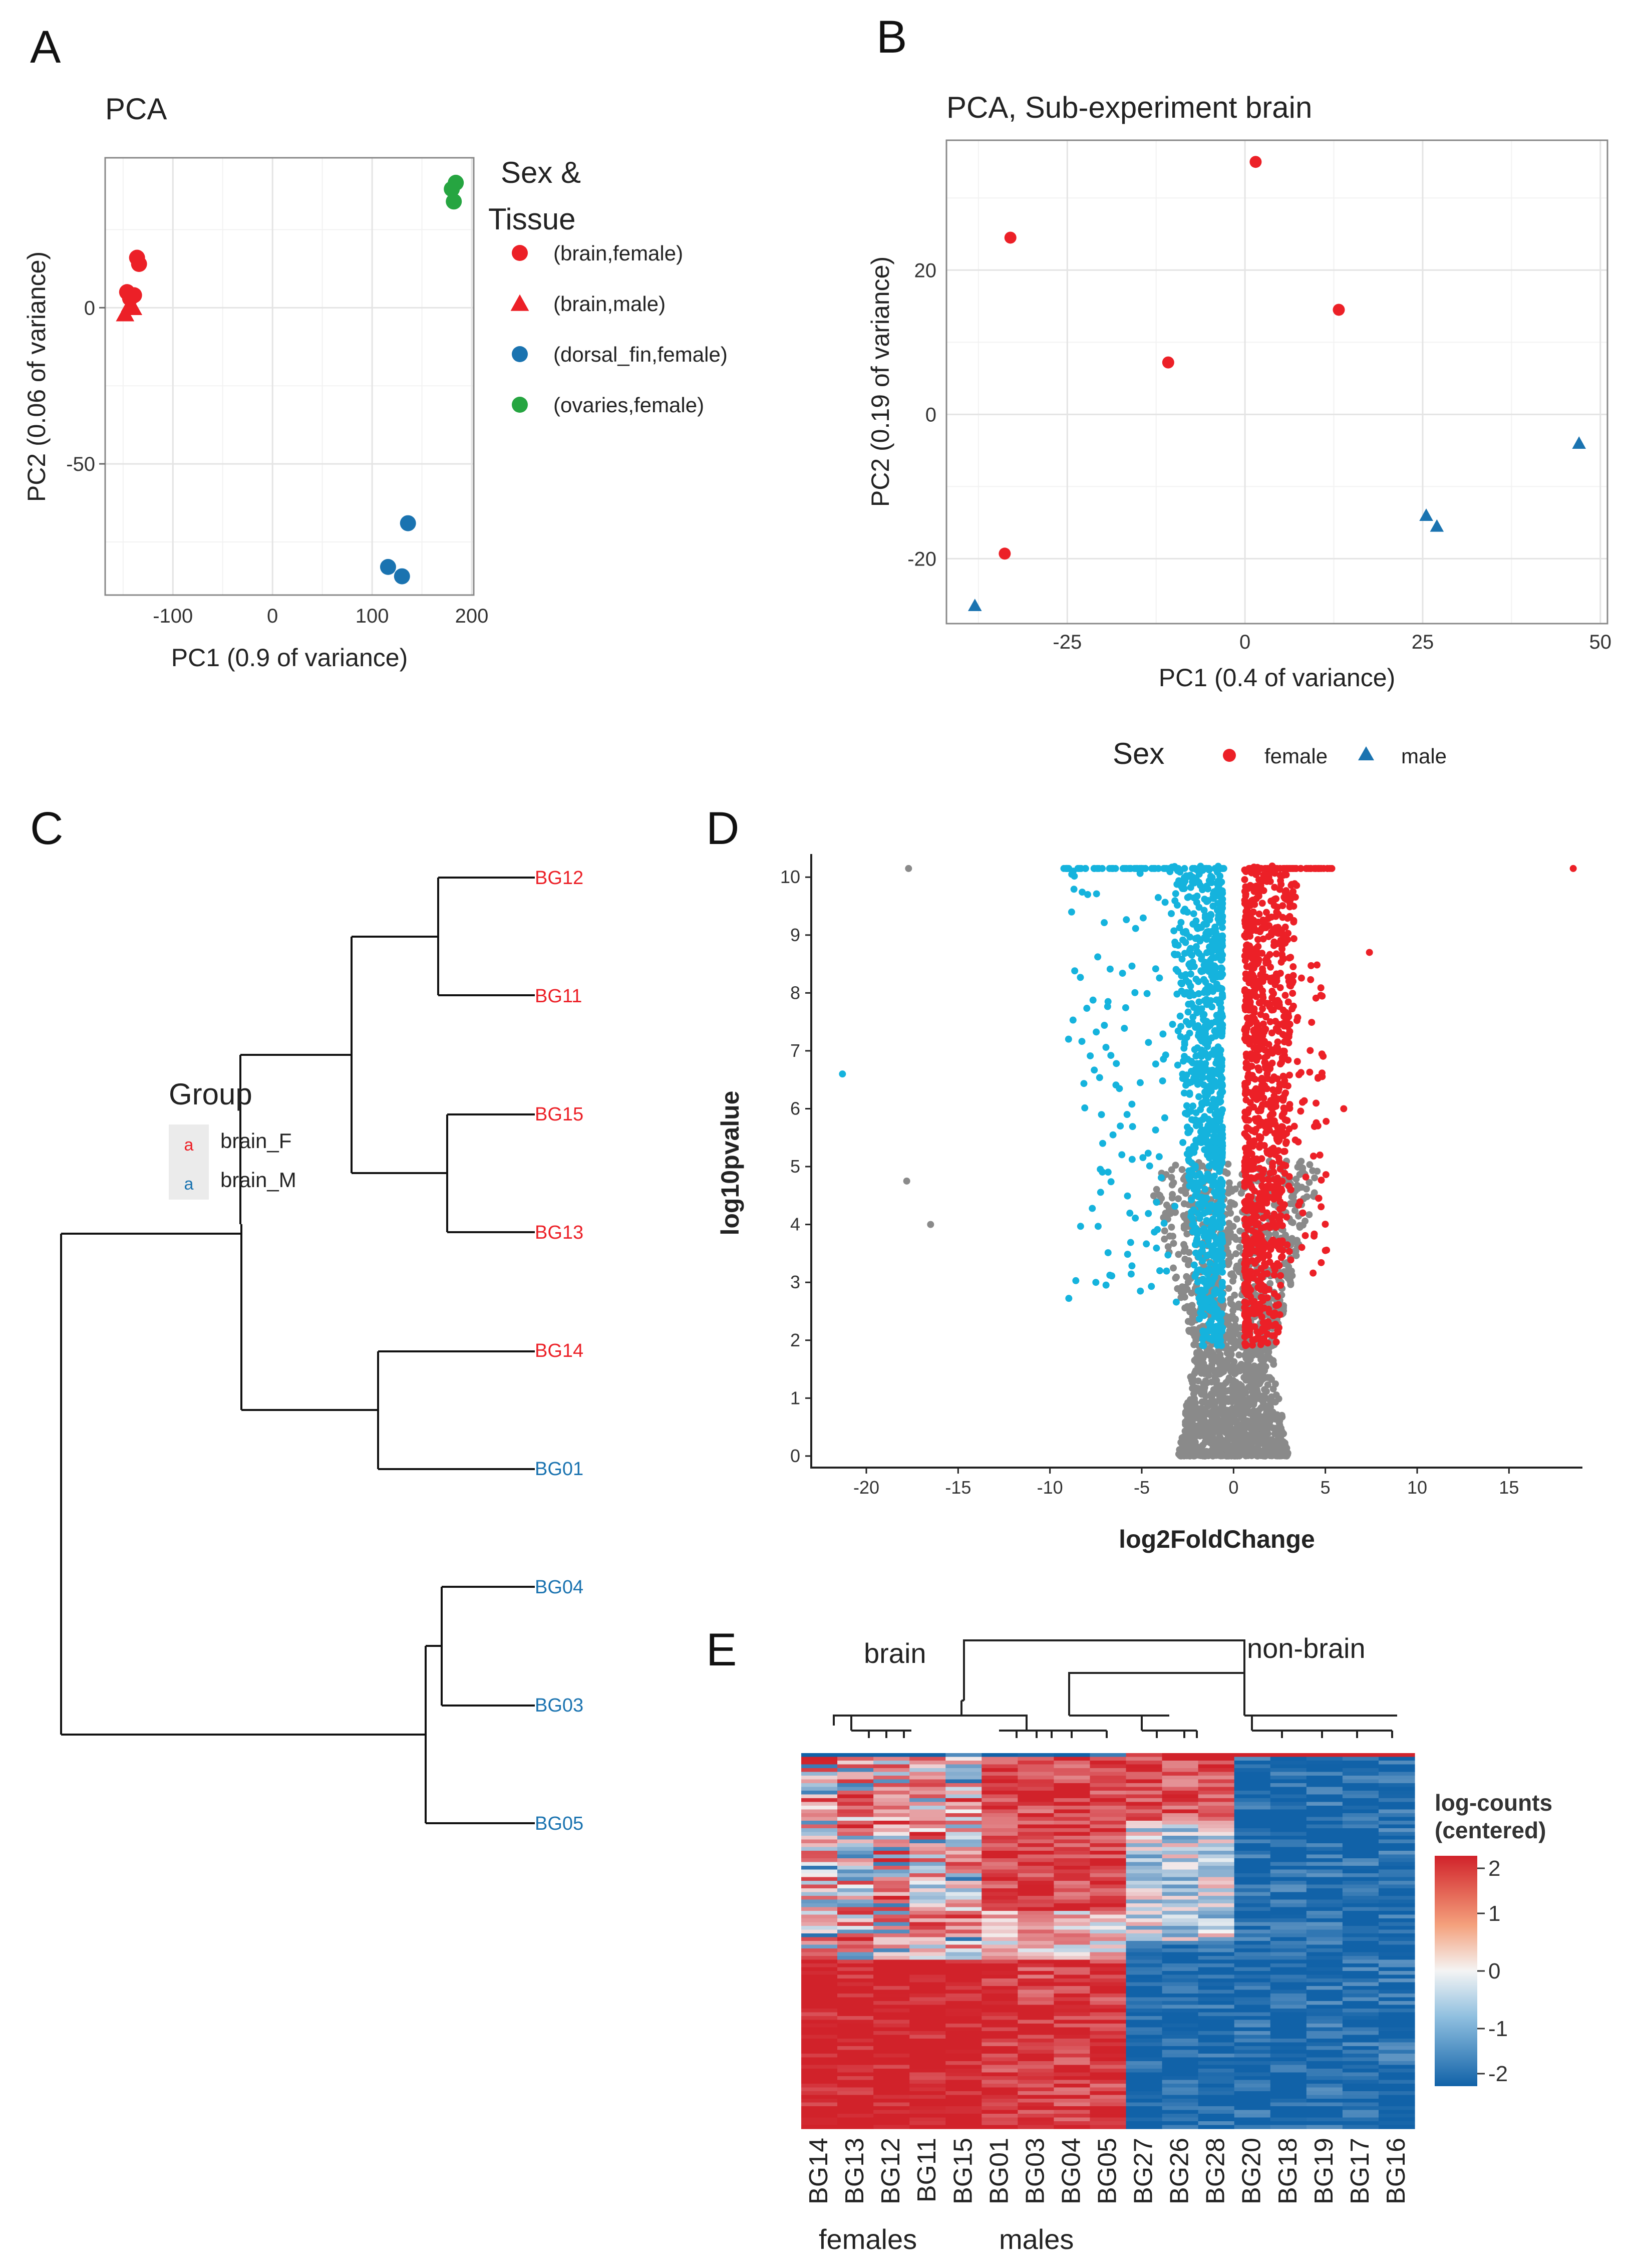 Image resolution: width=1631 pixels, height=2268 pixels. I want to click on data-point, so click(402, 576).